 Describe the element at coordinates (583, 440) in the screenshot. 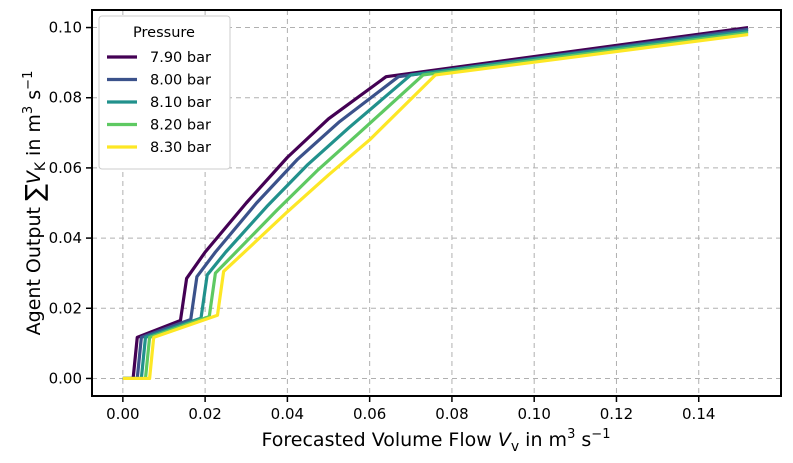

I see `x-axis-label-s: s` at that location.